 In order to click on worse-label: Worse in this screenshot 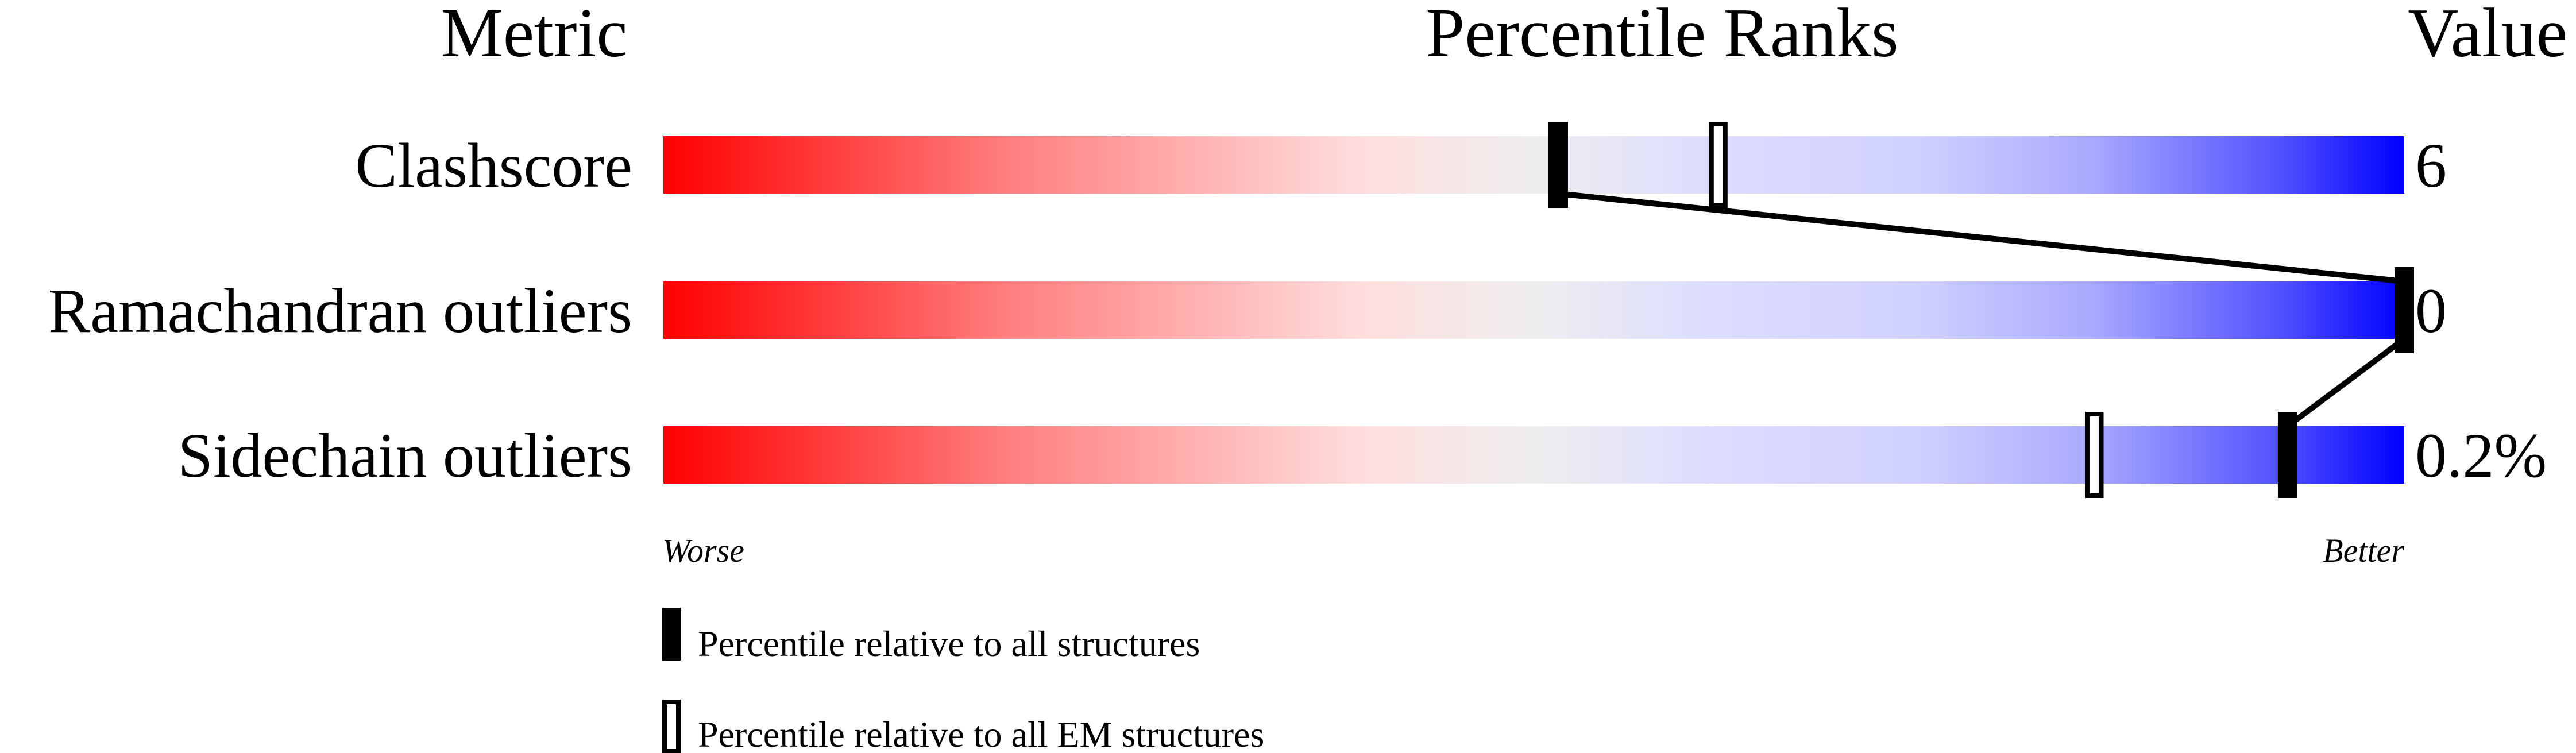, I will do `click(703, 550)`.